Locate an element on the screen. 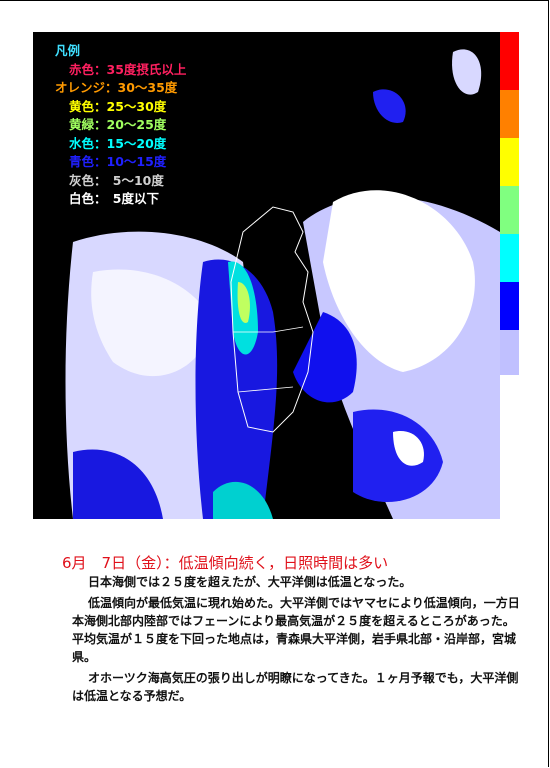 The image size is (550, 768). legend-item: 赤色：35度摂氏以上 is located at coordinates (128, 69).